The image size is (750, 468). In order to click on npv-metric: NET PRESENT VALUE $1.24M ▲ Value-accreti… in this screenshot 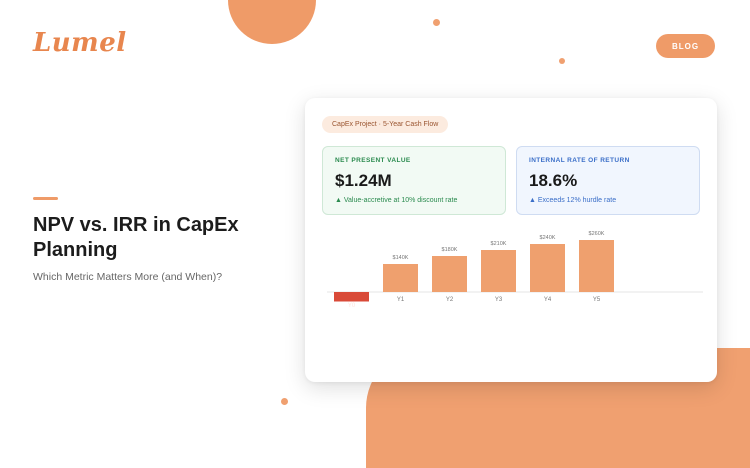, I will do `click(414, 180)`.